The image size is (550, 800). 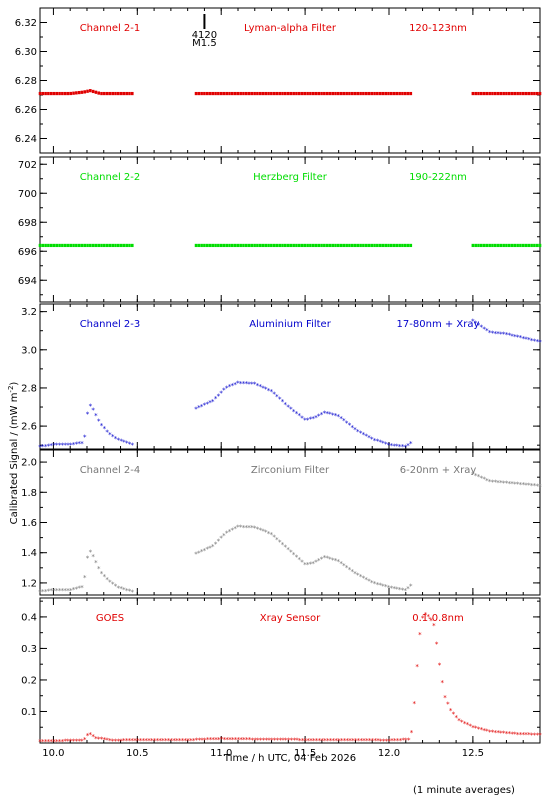 What do you see at coordinates (29, 649) in the screenshot?
I see `y-tick-label: 0.3` at bounding box center [29, 649].